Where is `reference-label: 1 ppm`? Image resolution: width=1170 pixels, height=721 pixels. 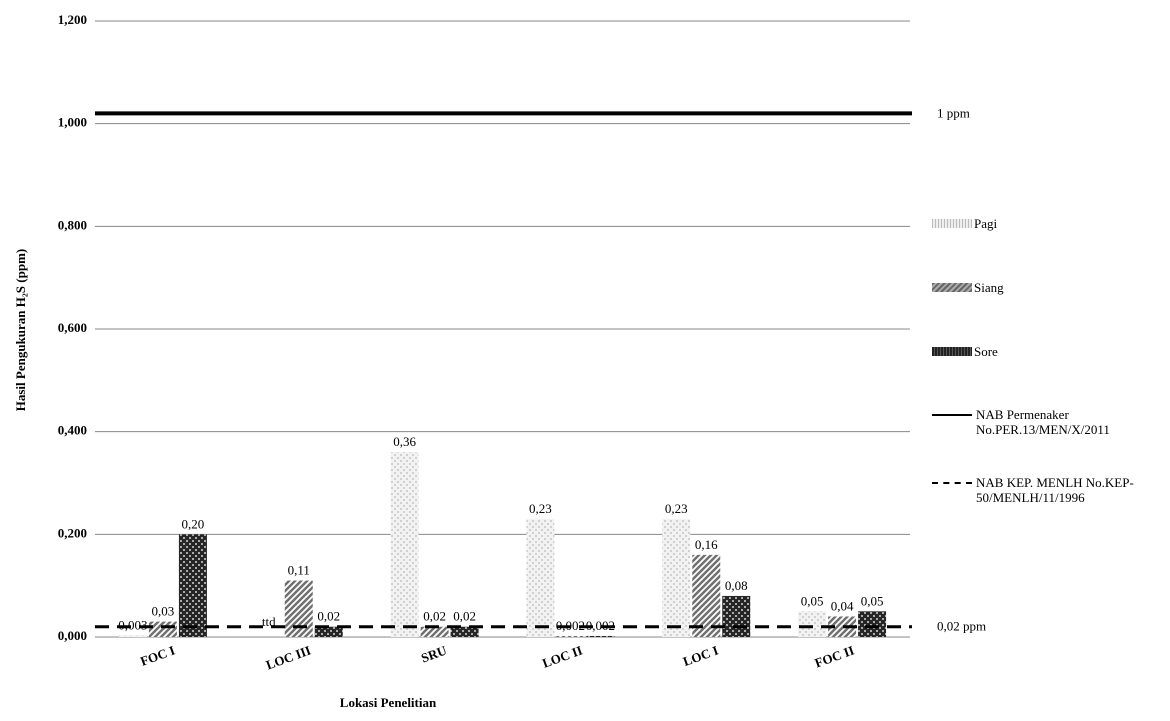 reference-label: 1 ppm is located at coordinates (953, 112).